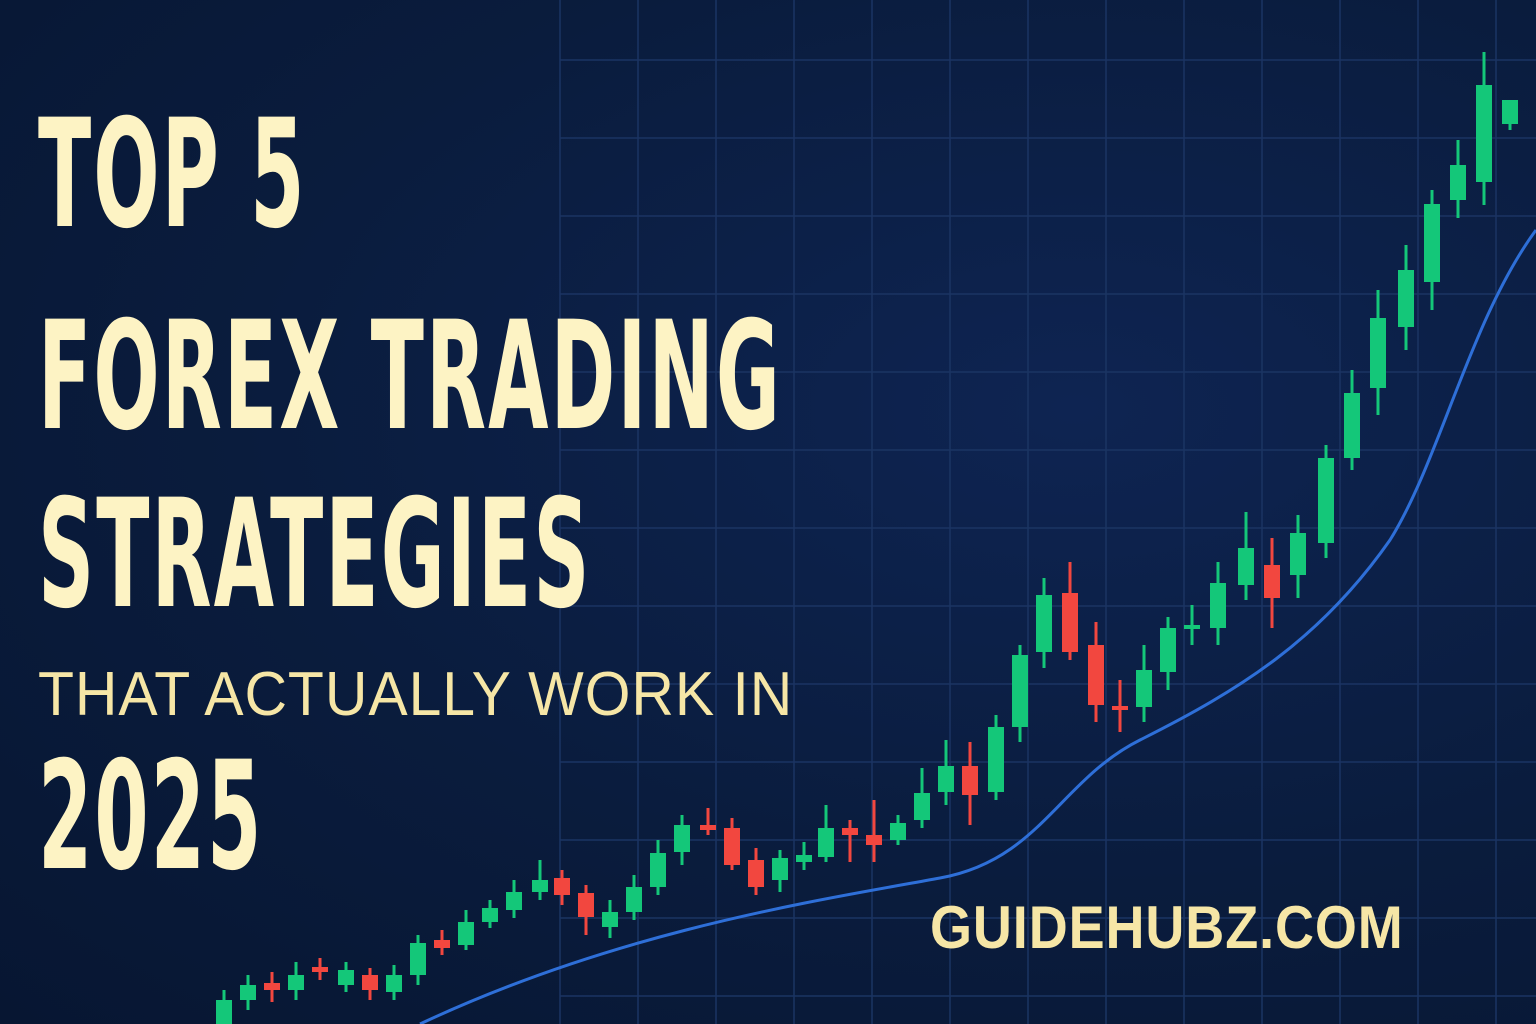 The image size is (1536, 1024). Describe the element at coordinates (315, 555) in the screenshot. I see `headline-line-3: STRATEGIES` at that location.